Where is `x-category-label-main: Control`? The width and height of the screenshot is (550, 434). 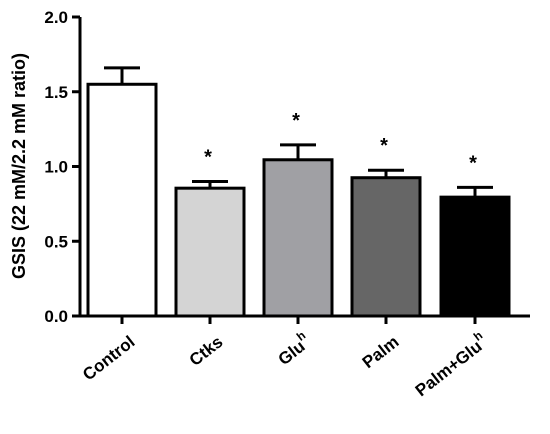
x-category-label-main: Control is located at coordinates (108, 358).